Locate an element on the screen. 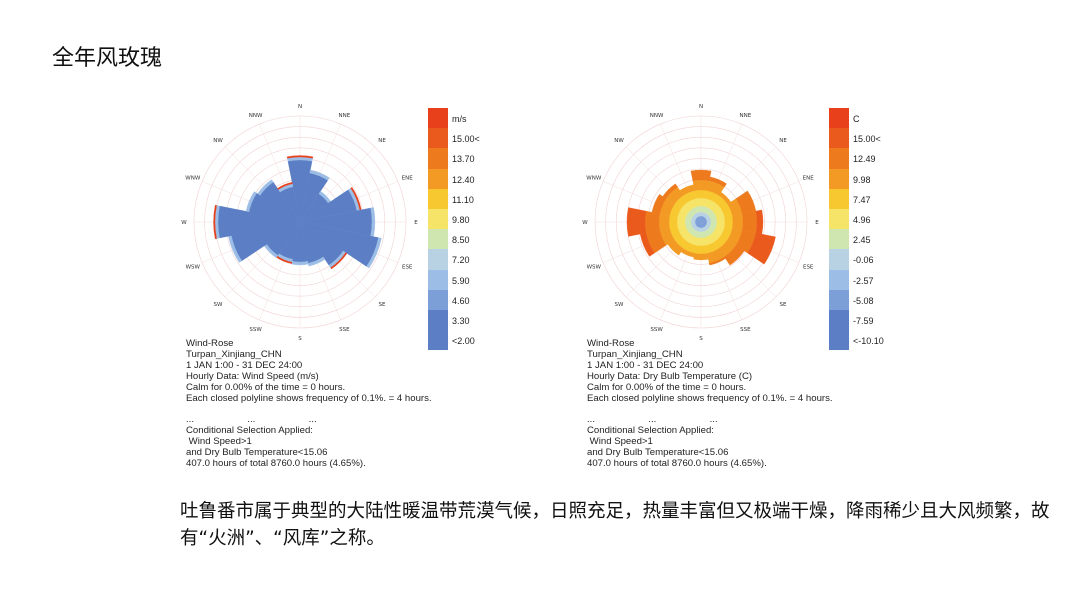 Image resolution: width=1080 pixels, height=608 pixels. direction-label-ssw: SSW is located at coordinates (656, 330).